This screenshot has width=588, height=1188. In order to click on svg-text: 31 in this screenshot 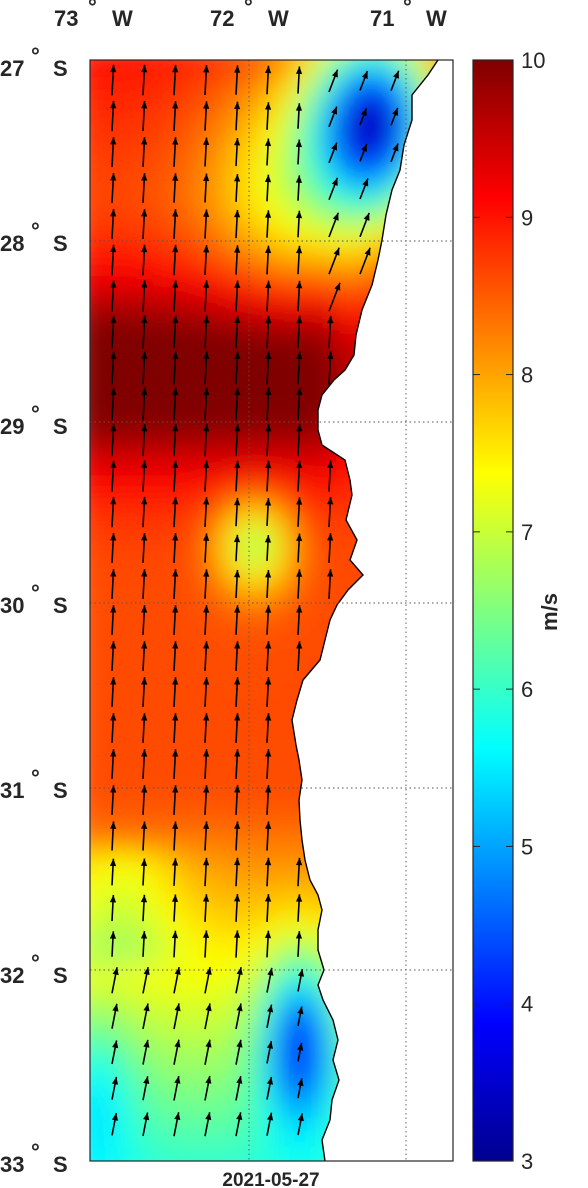, I will do `click(12, 790)`.